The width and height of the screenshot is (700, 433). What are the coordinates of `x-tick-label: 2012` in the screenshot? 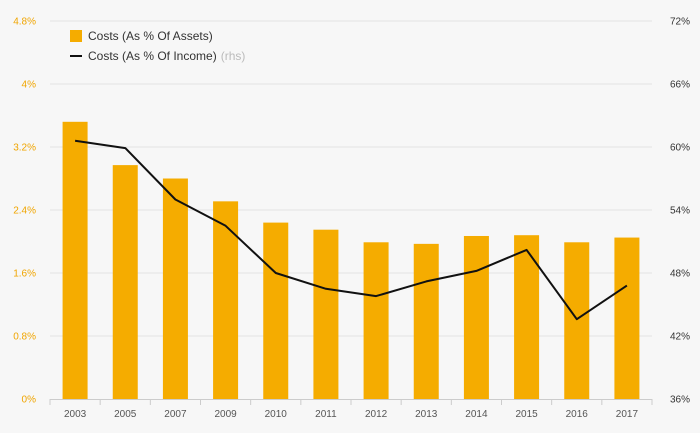 It's located at (376, 414).